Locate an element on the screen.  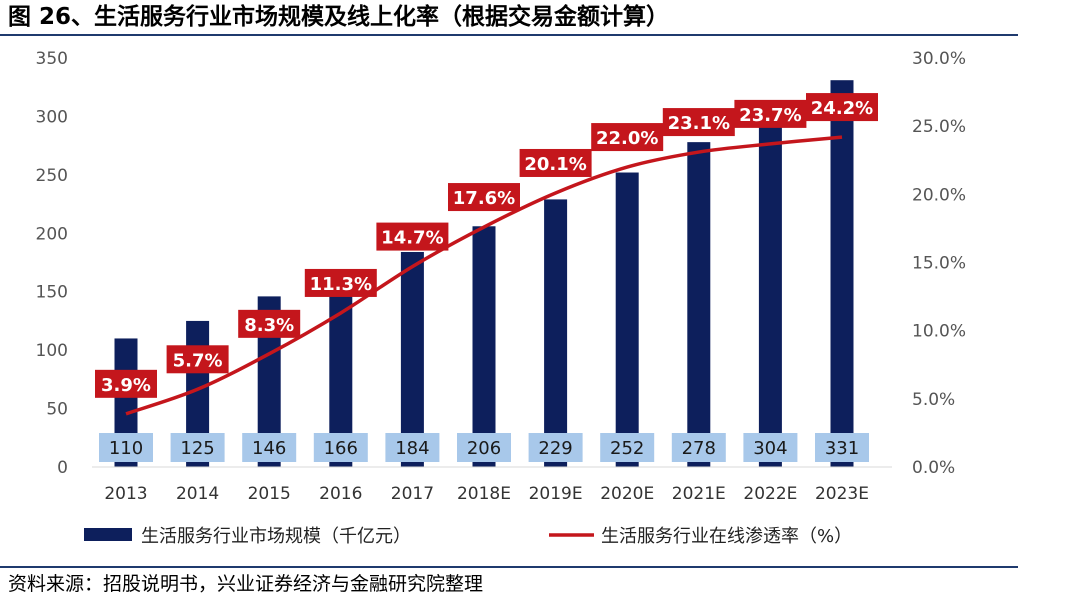
percent-label: 17.6% is located at coordinates (484, 197).